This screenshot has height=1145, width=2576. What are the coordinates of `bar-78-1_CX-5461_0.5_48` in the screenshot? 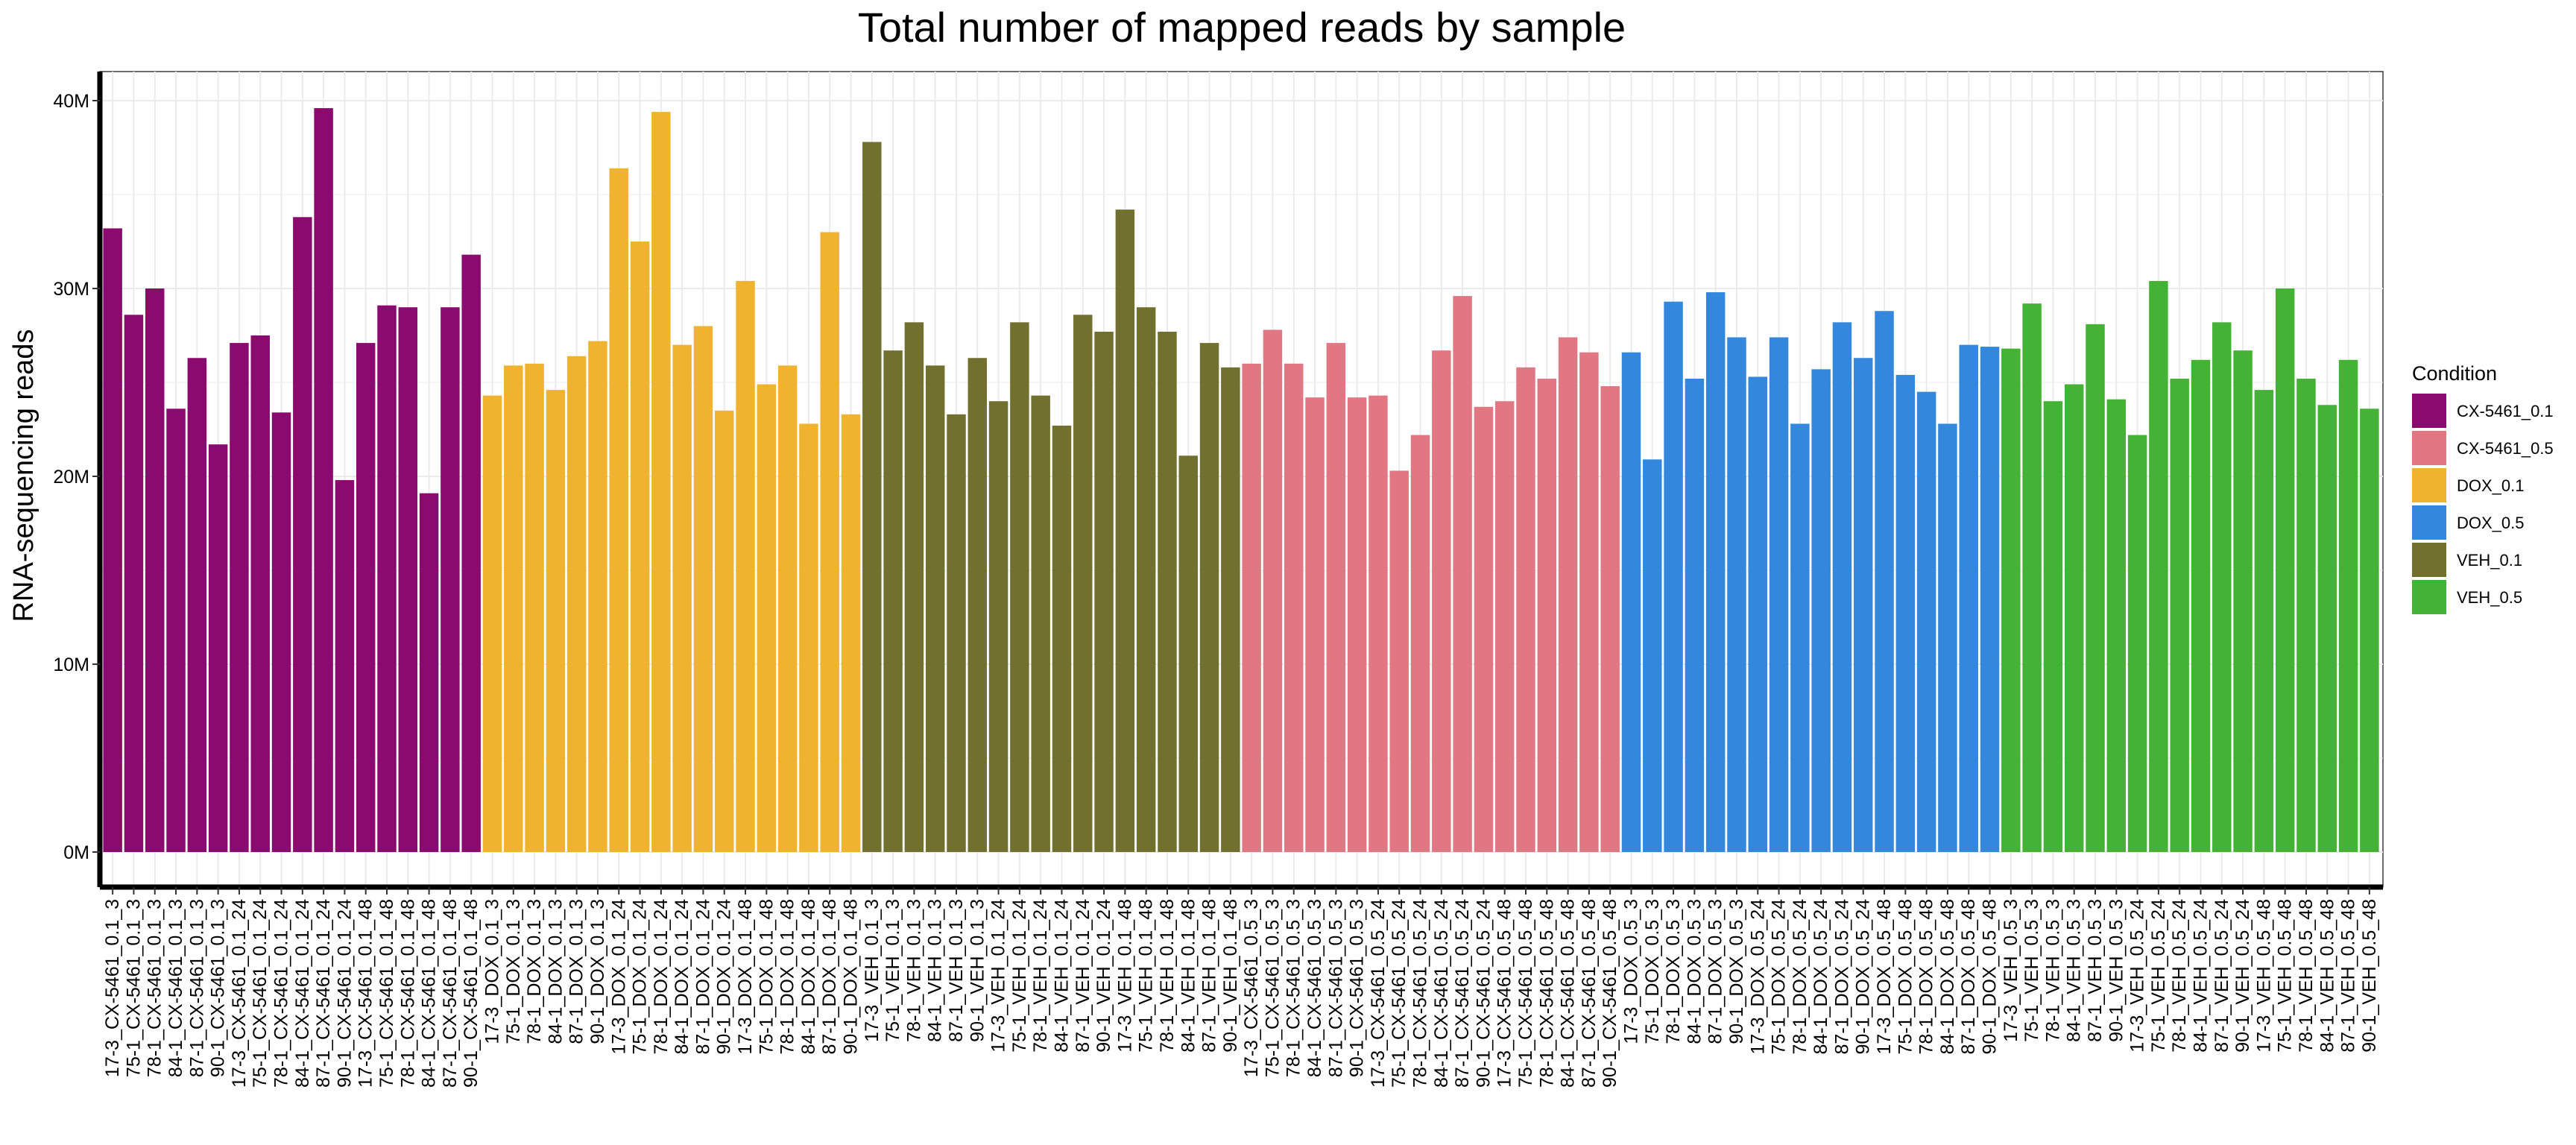 It's located at (1547, 615).